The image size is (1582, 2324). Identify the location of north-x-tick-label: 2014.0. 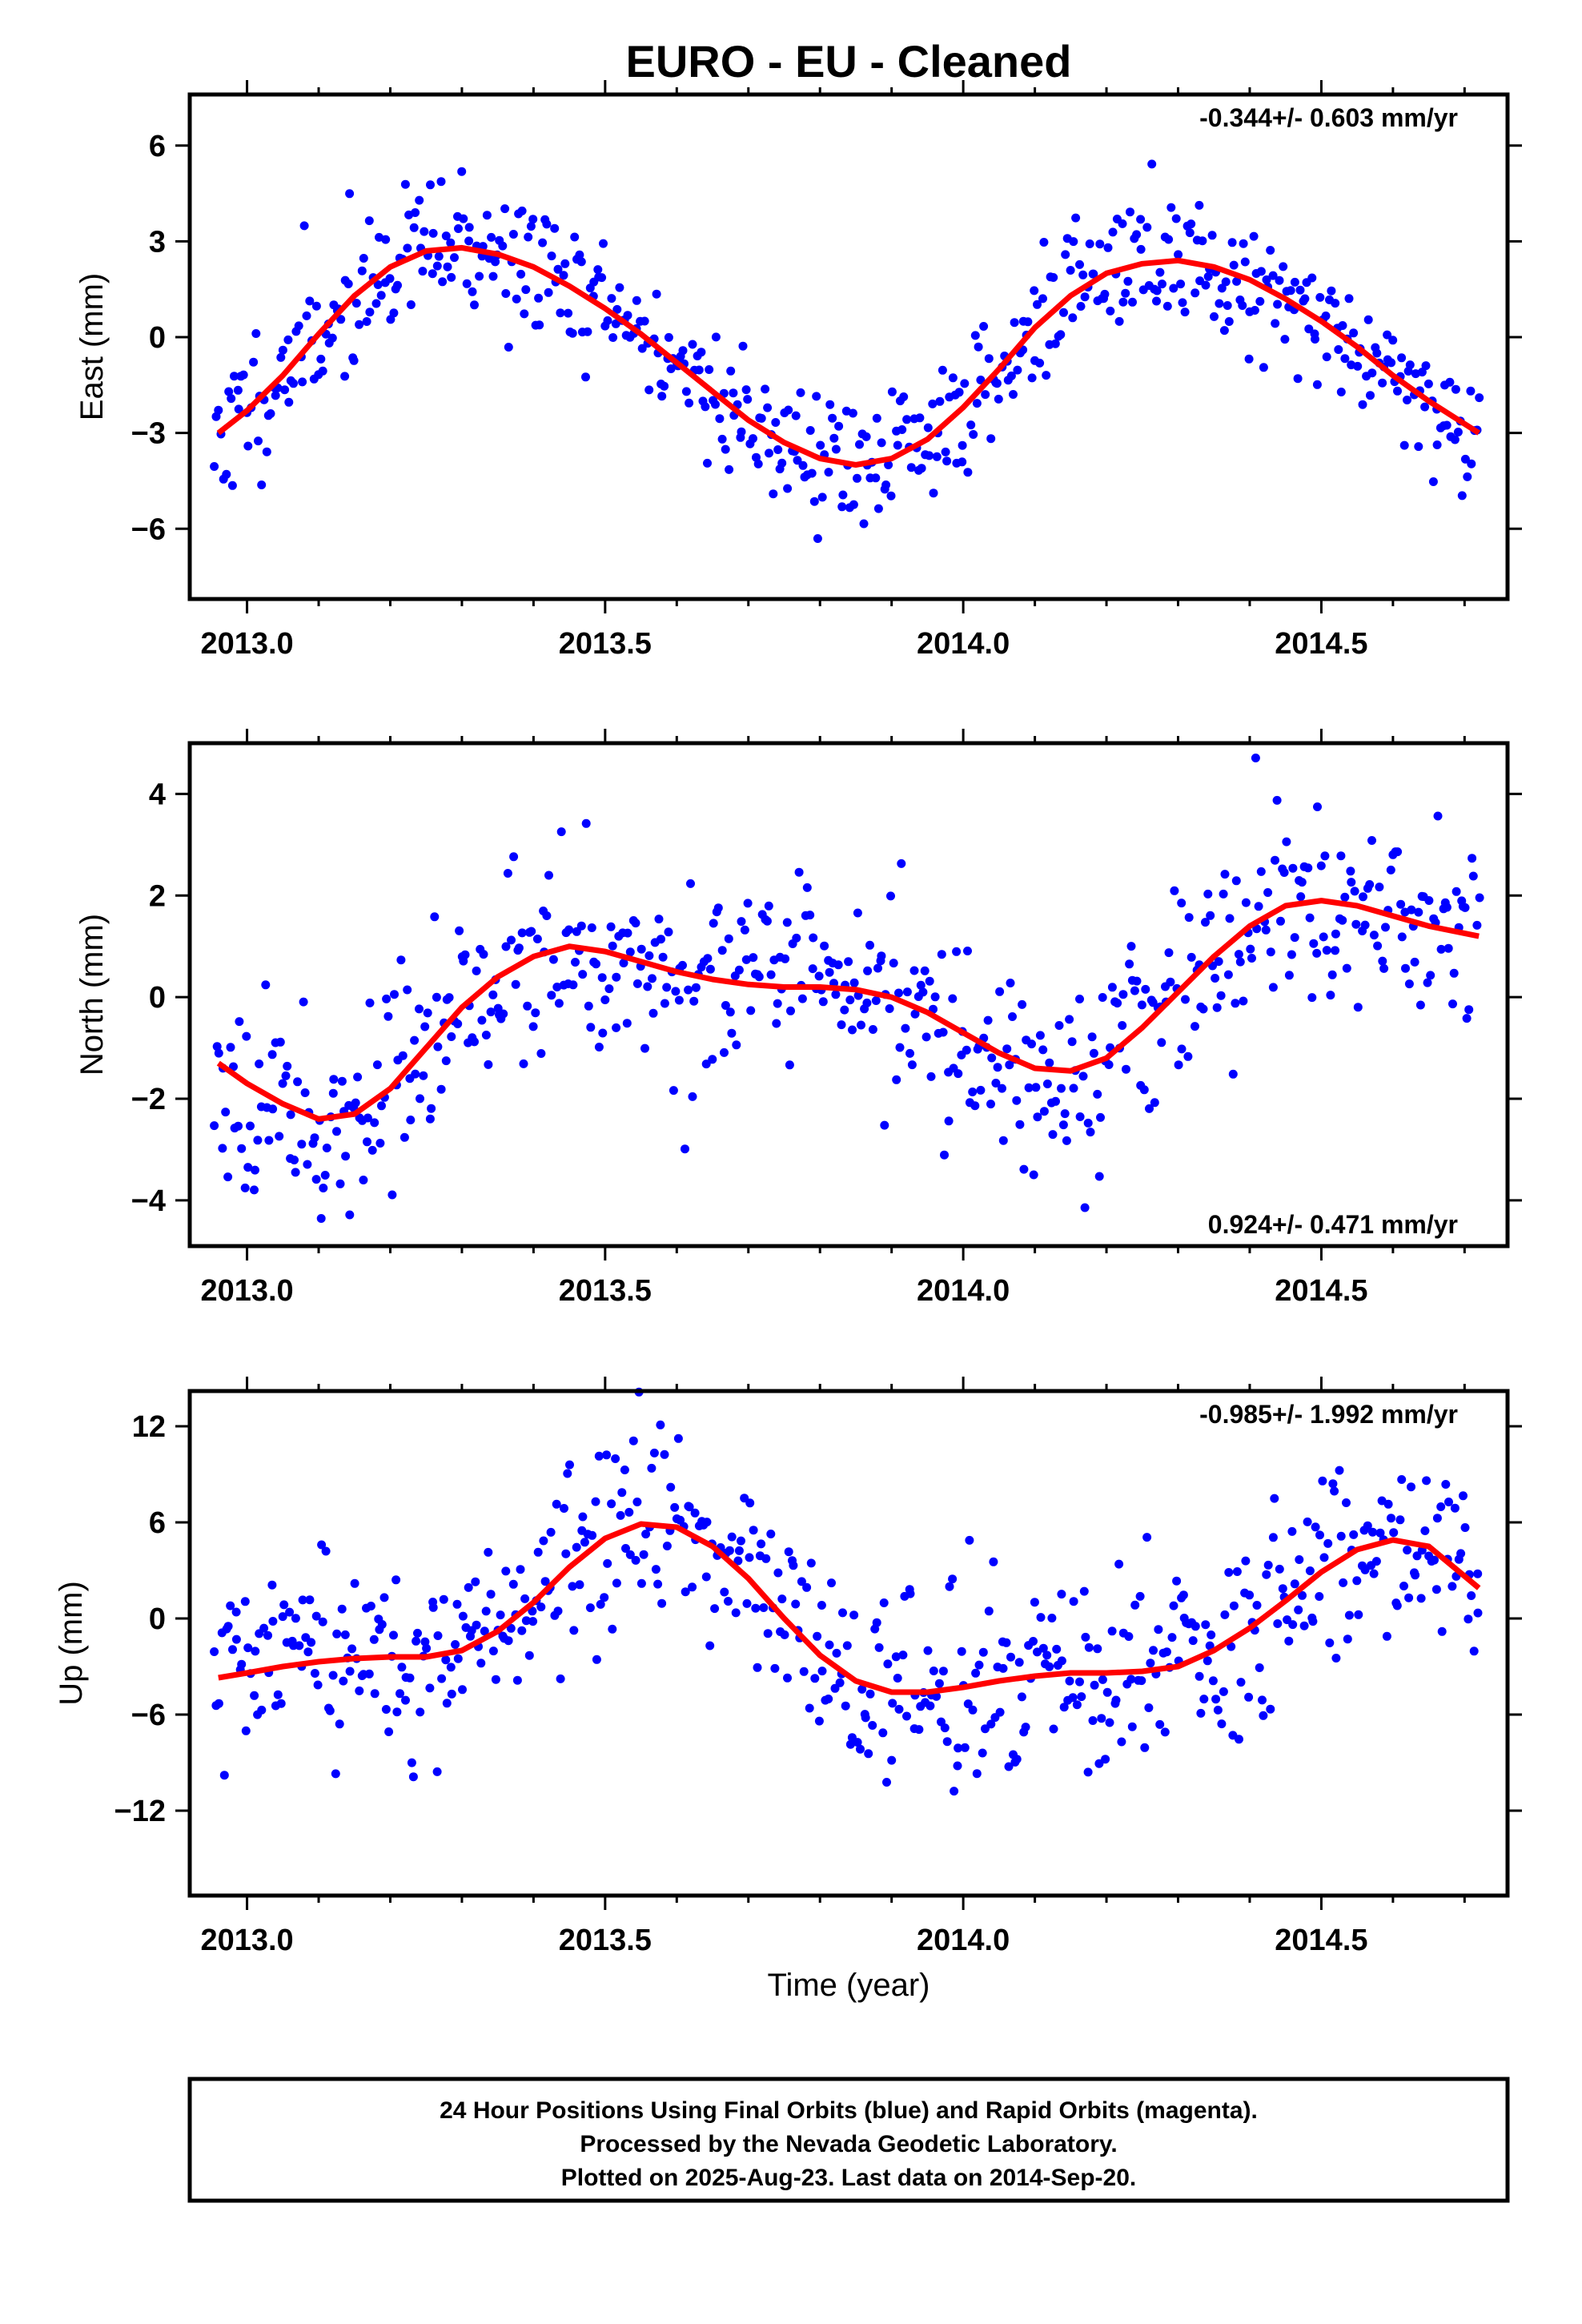
(963, 1291).